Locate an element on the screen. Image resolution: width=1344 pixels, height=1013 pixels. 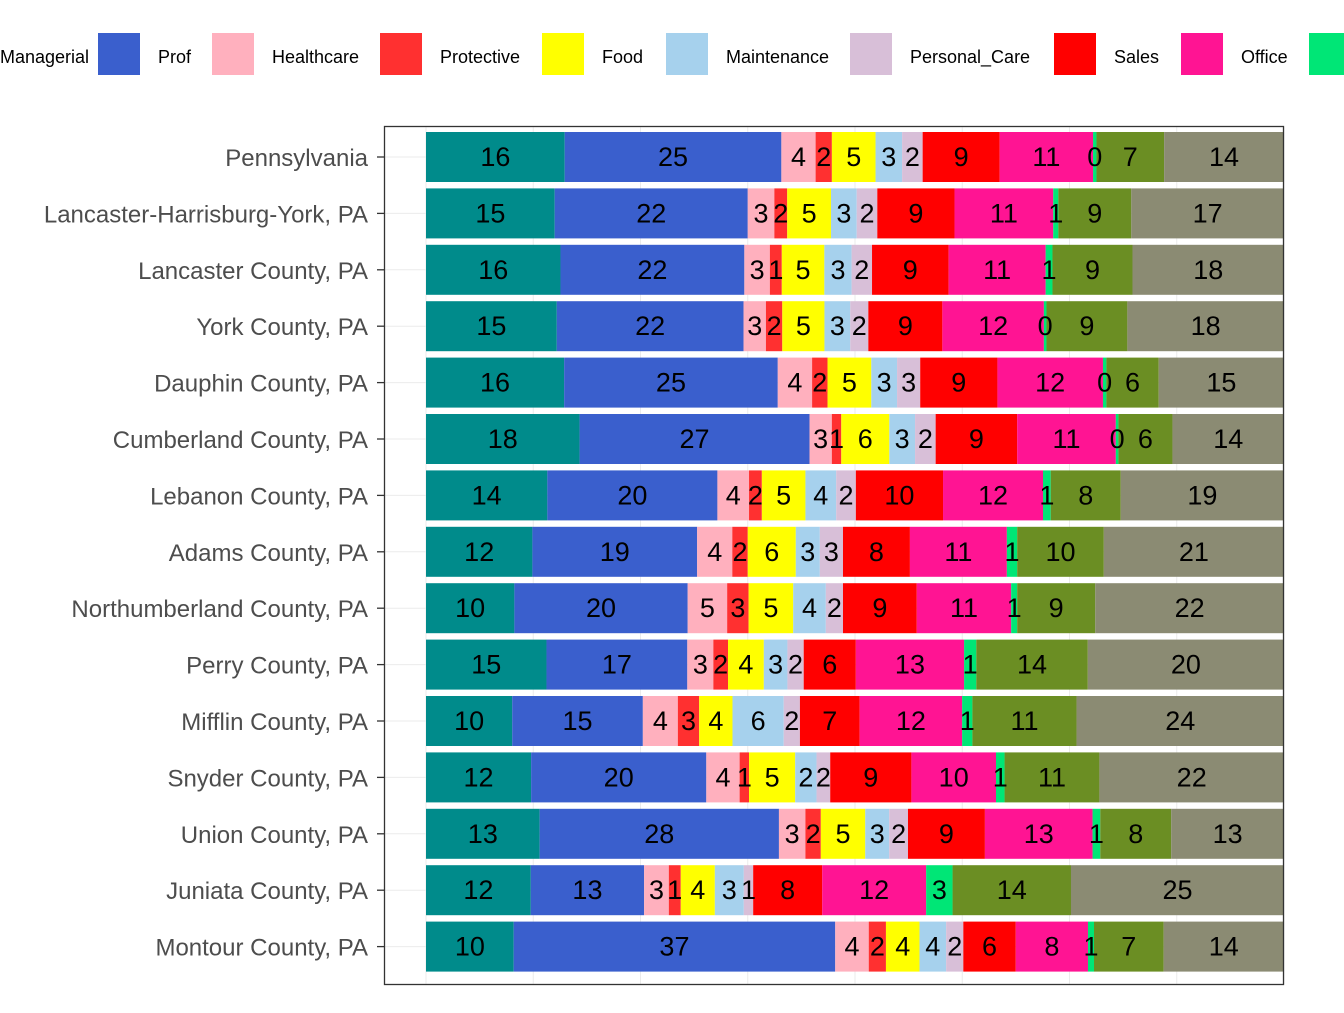
legend-label: Managerial is located at coordinates (44, 57).